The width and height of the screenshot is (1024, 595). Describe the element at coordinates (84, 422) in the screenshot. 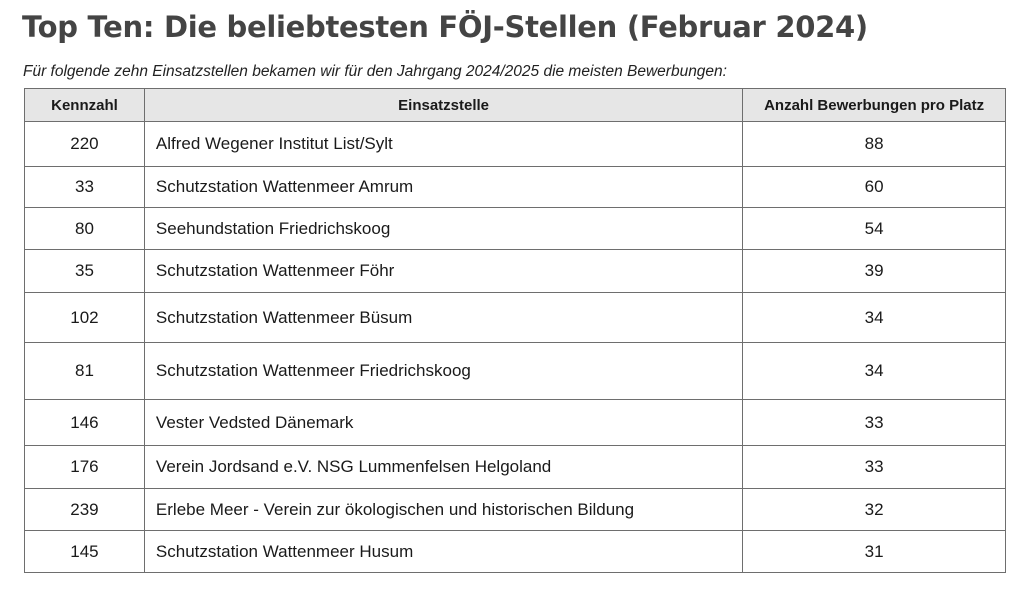

I see `cell-kennzahl: 146` at that location.